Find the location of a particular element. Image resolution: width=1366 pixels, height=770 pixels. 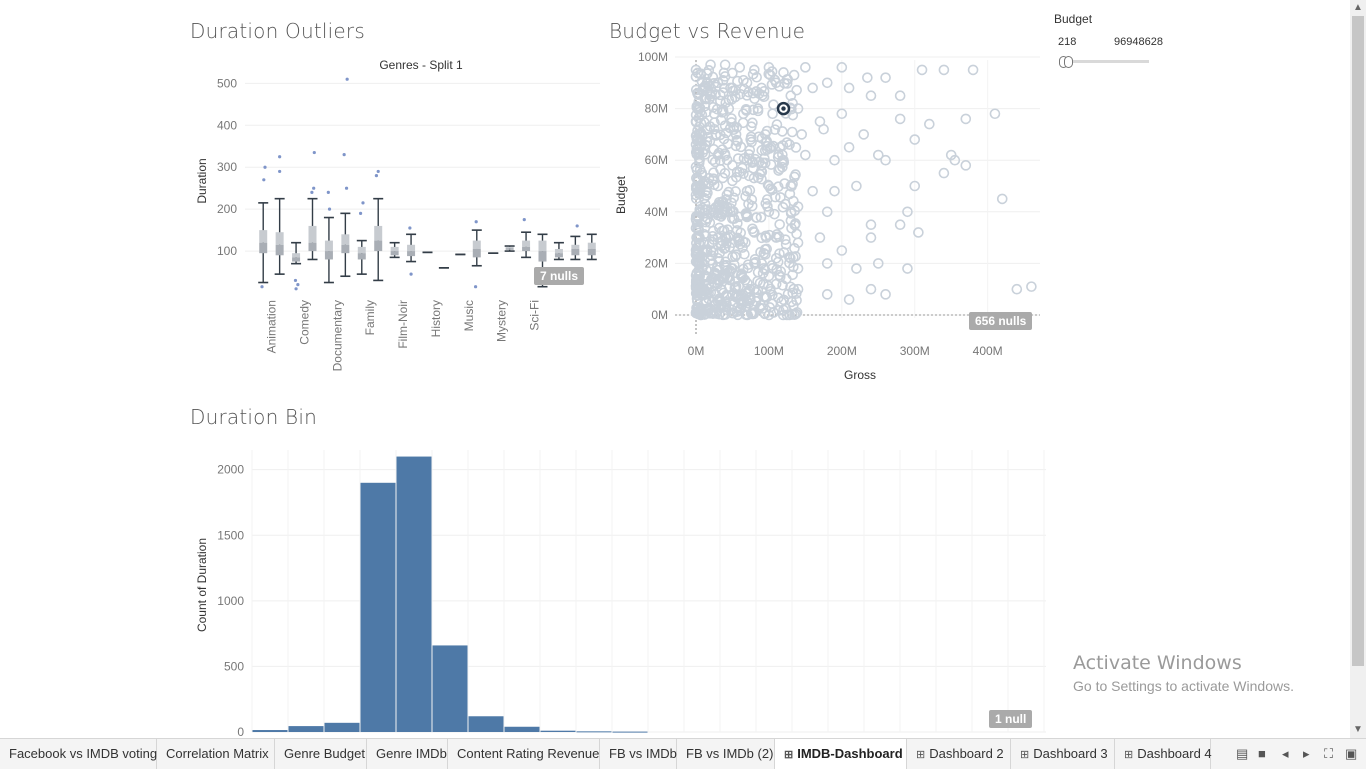

sheet-tab-fb-vs-imdb-2: FB vs IMDb (2) is located at coordinates (726, 754).